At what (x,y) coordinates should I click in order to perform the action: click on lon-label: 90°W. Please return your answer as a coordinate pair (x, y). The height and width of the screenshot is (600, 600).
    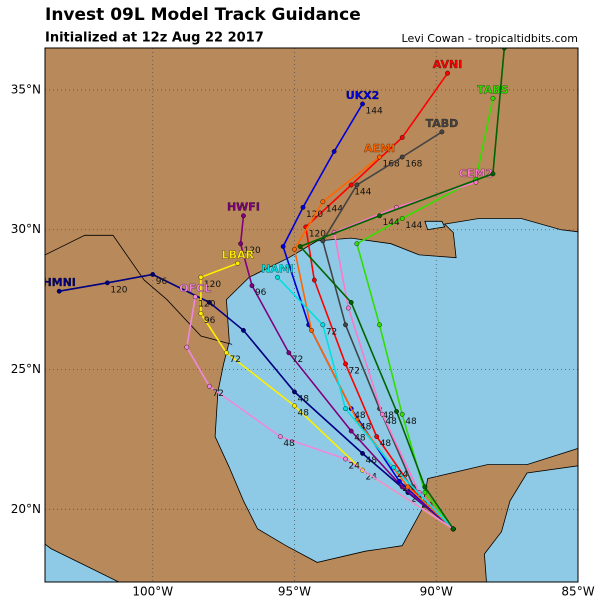
    Looking at the image, I should click on (436, 592).